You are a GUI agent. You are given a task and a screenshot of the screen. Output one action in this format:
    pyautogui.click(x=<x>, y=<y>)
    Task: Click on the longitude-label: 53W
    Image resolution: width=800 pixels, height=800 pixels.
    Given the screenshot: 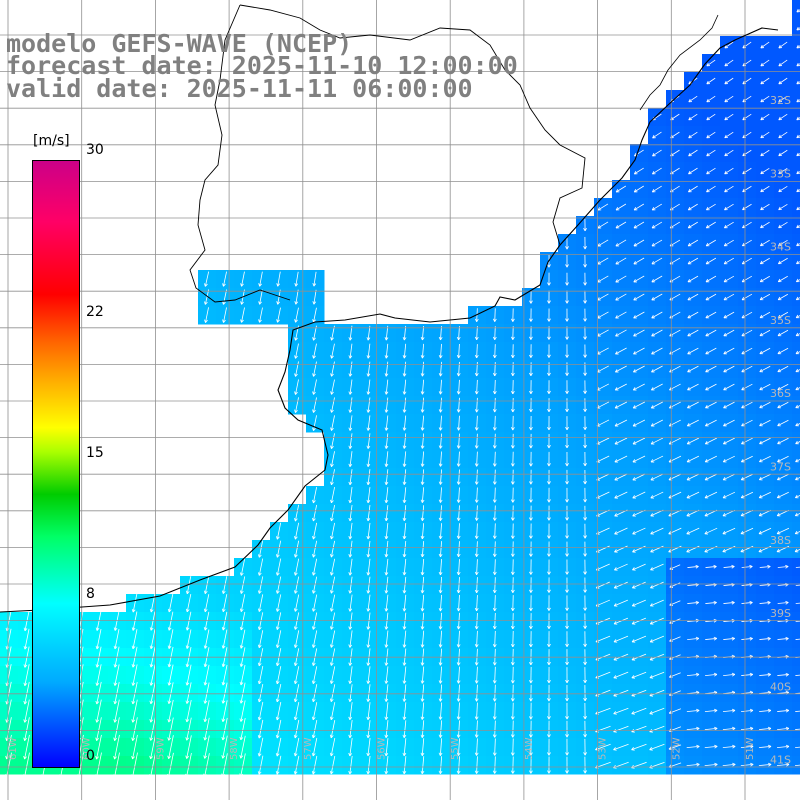 What is the action you would take?
    pyautogui.click(x=603, y=748)
    